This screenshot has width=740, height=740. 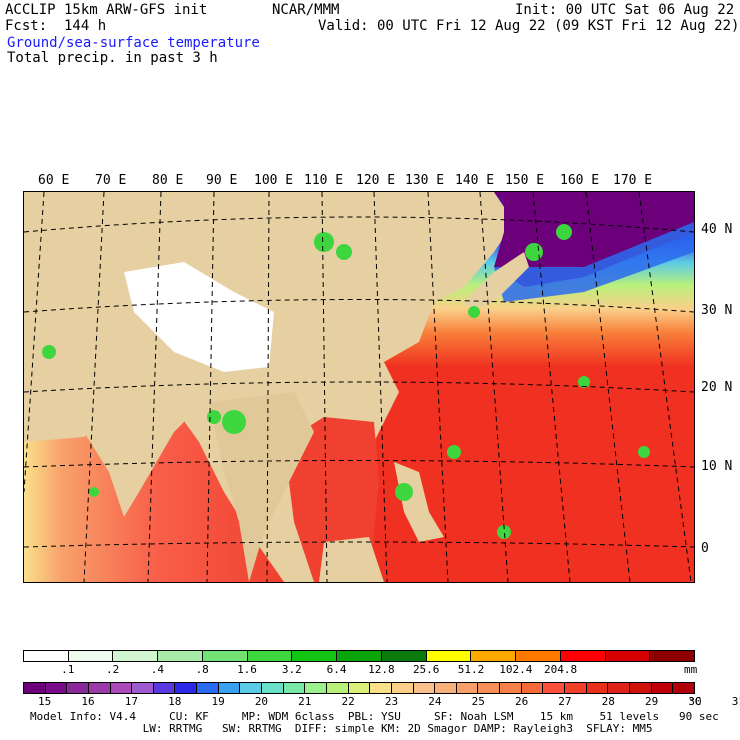 I want to click on latitude-label: 40 N, so click(x=717, y=229).